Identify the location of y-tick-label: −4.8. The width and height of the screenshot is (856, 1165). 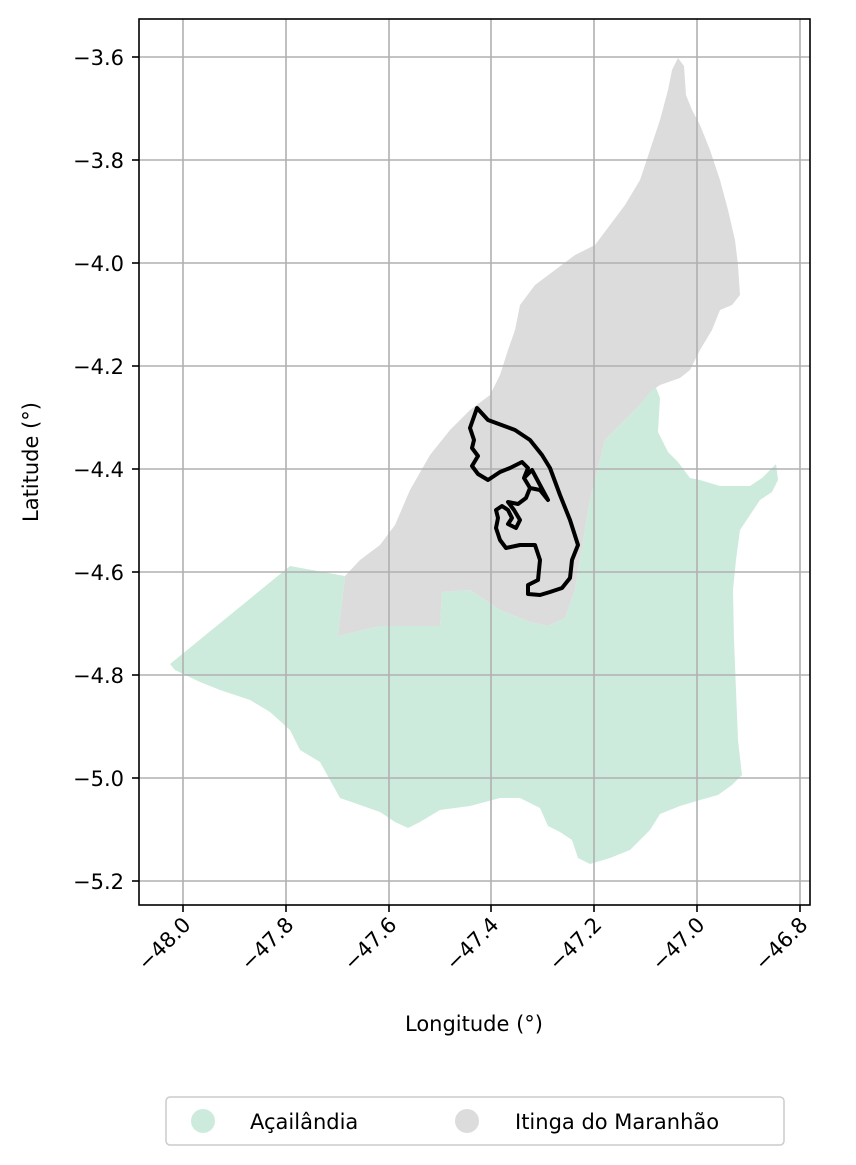
(98, 676).